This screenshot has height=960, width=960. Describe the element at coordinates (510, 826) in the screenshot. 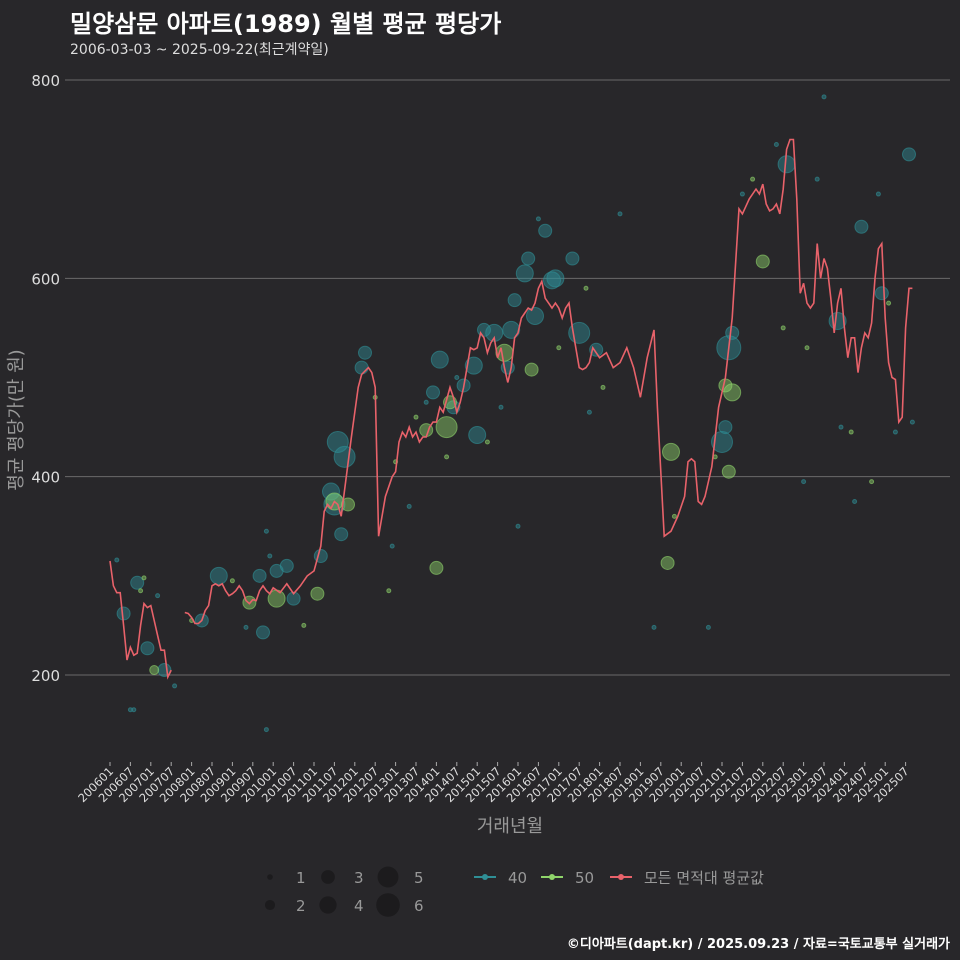

I see `x-axis-title: 거래년월` at that location.